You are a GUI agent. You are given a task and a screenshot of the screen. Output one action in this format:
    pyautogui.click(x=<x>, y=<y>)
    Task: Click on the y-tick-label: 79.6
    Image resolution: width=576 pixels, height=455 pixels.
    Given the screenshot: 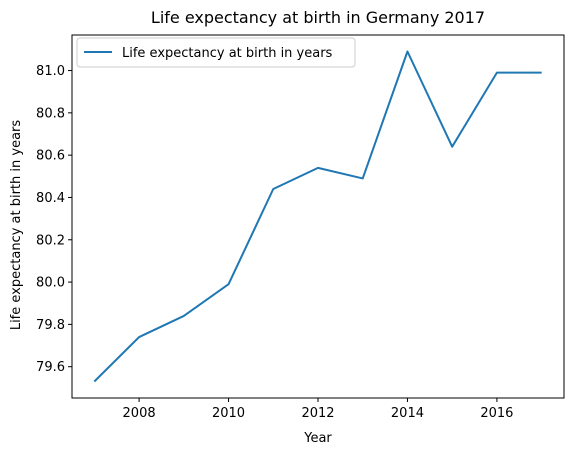 What is the action you would take?
    pyautogui.click(x=50, y=367)
    